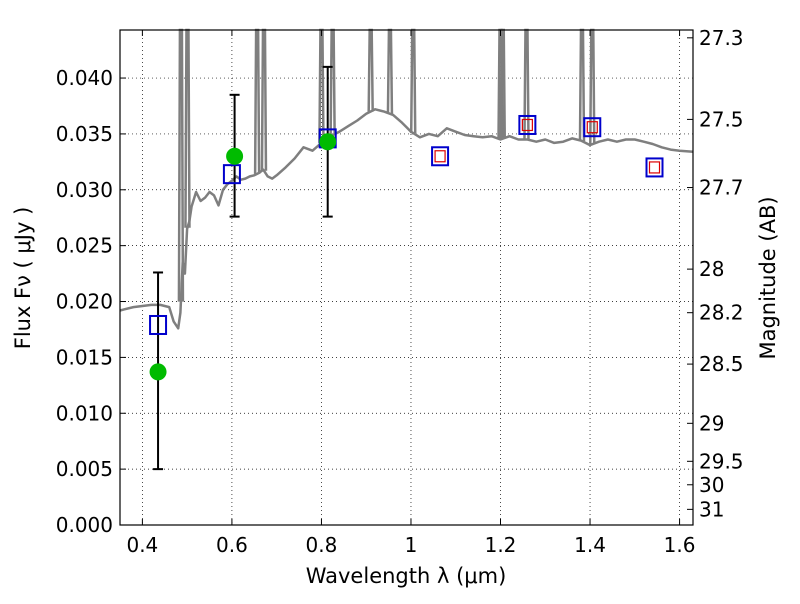  What do you see at coordinates (84, 246) in the screenshot?
I see `y-tick-label: 0.025` at bounding box center [84, 246].